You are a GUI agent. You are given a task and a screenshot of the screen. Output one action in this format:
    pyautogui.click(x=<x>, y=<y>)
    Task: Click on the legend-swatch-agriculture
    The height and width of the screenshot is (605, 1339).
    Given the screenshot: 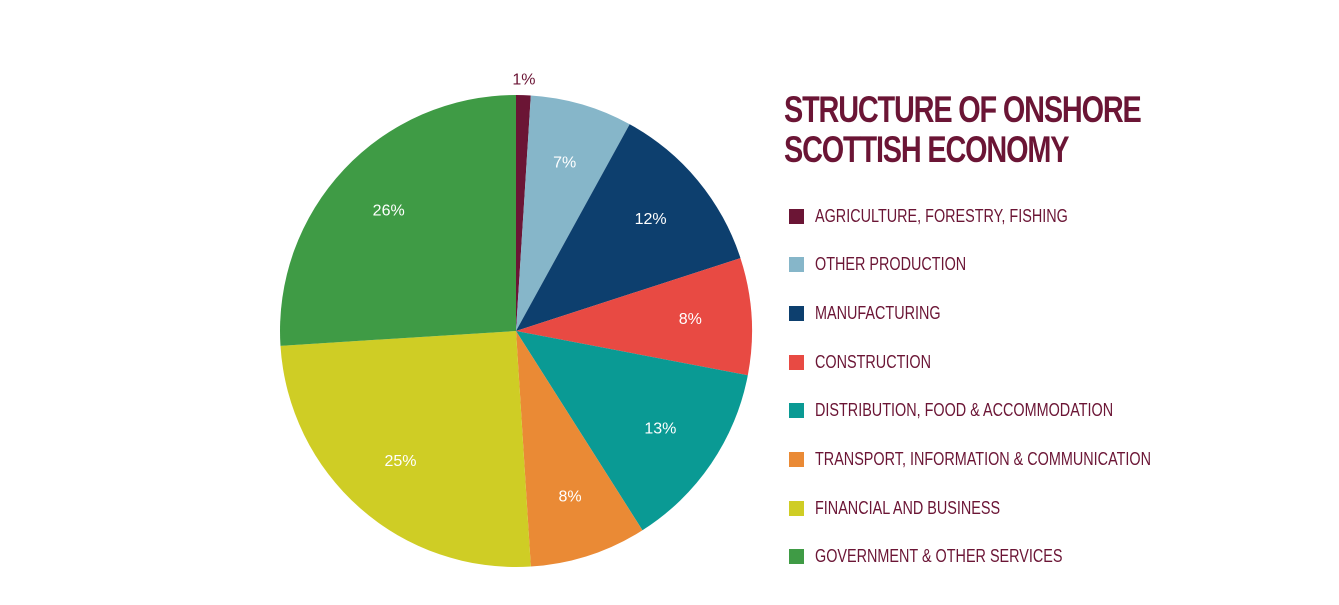 What is the action you would take?
    pyautogui.click(x=796, y=216)
    